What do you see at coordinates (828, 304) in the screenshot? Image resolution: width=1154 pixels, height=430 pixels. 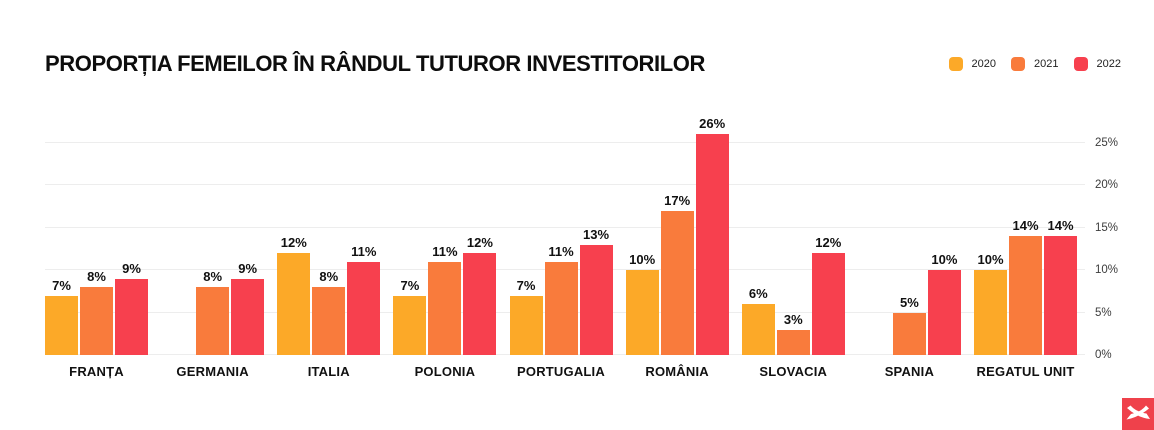 I see `bar-2022-slovacia` at bounding box center [828, 304].